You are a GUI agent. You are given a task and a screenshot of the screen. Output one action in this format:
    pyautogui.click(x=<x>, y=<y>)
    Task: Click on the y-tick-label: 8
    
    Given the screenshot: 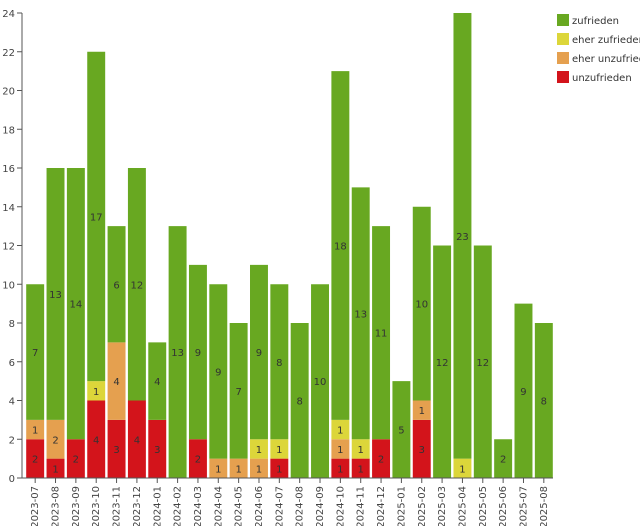 What is the action you would take?
    pyautogui.click(x=12, y=324)
    